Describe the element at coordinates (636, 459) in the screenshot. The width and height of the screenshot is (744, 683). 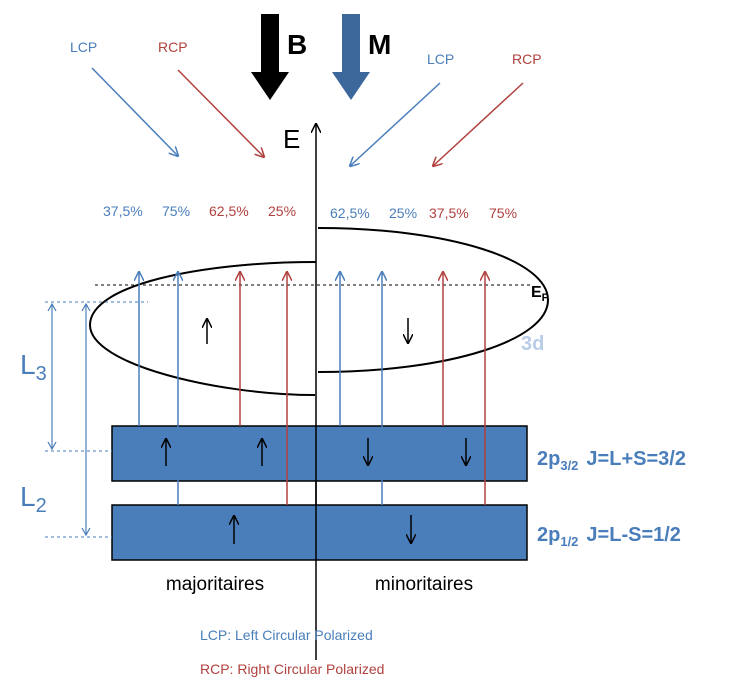
I see `core-level-2p32-rule: J=L+S=3/2` at that location.